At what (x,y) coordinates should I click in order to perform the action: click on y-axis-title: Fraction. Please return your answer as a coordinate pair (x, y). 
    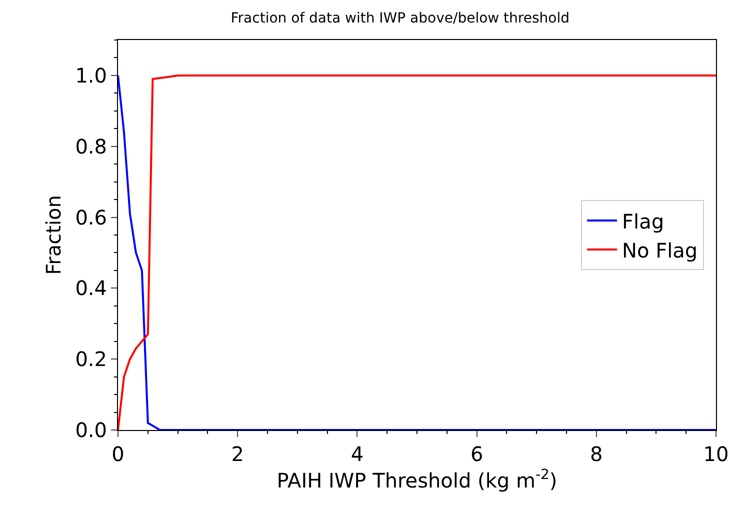
    Looking at the image, I should click on (54, 235).